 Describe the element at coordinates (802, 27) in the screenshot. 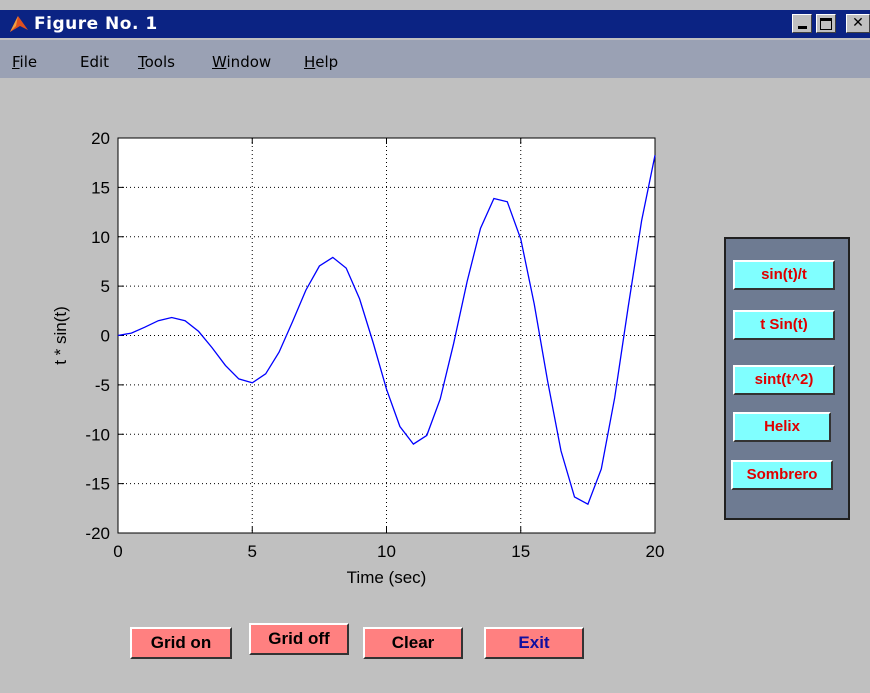

I see `minimize-icon` at that location.